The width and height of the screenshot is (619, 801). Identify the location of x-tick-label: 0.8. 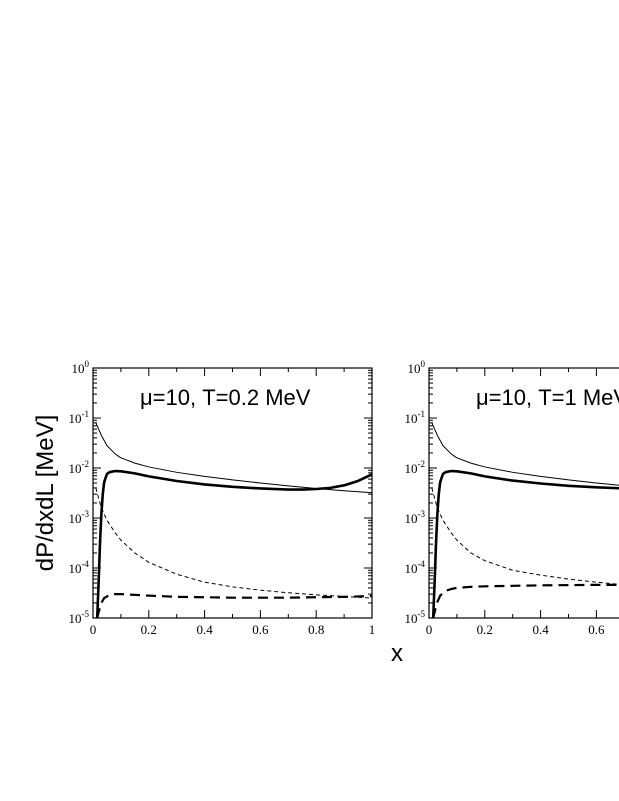
(316, 629).